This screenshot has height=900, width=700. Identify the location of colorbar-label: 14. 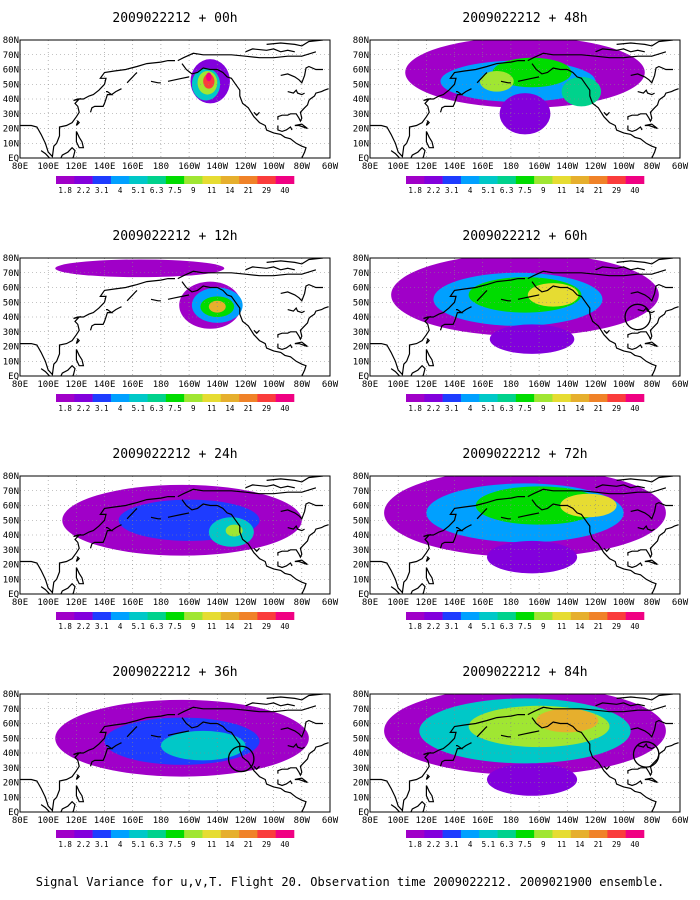
(580, 626).